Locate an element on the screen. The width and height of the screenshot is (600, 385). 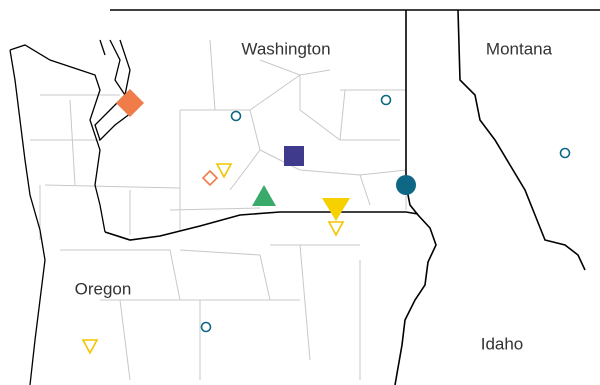
state-label: Montana is located at coordinates (519, 48).